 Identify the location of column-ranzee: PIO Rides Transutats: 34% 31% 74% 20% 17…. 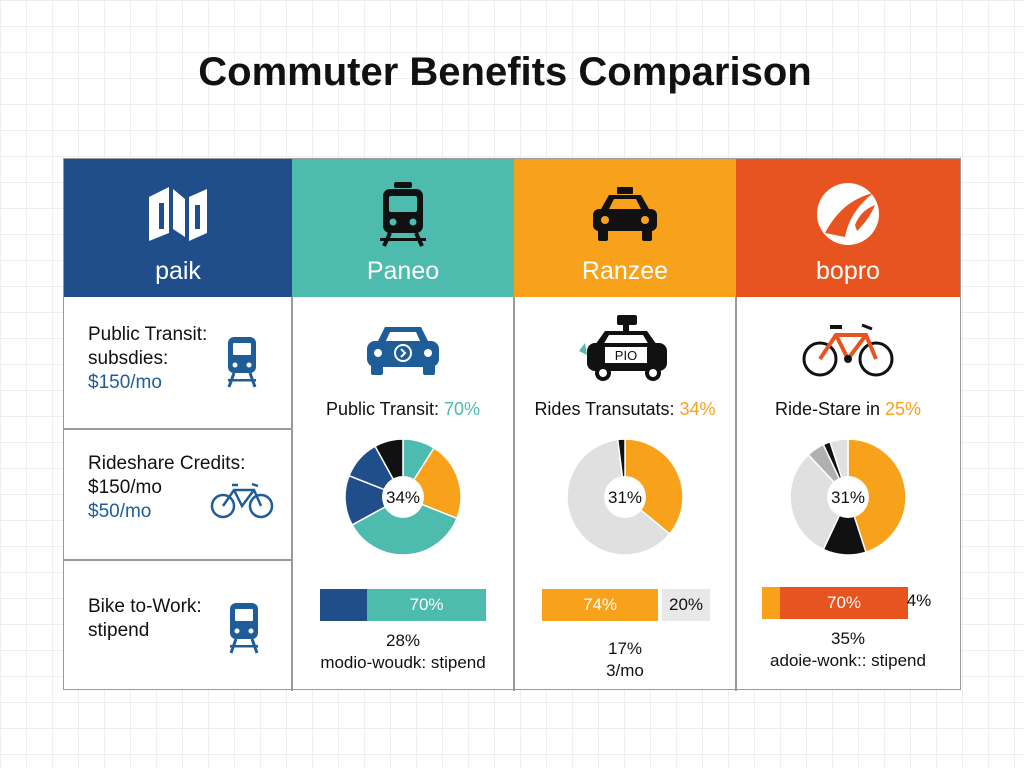
(625, 494).